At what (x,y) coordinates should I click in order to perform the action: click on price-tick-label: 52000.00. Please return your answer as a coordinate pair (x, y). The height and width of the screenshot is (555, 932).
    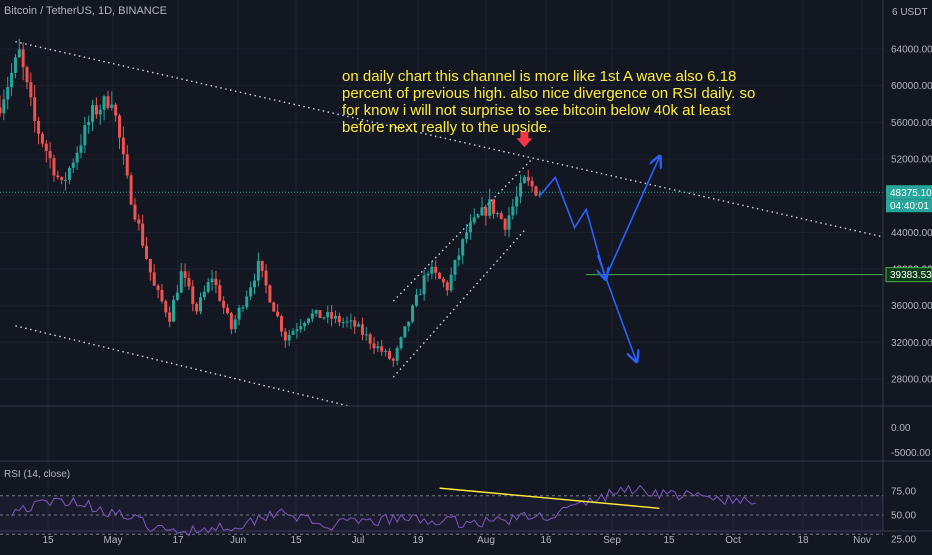
    Looking at the image, I should click on (911, 160).